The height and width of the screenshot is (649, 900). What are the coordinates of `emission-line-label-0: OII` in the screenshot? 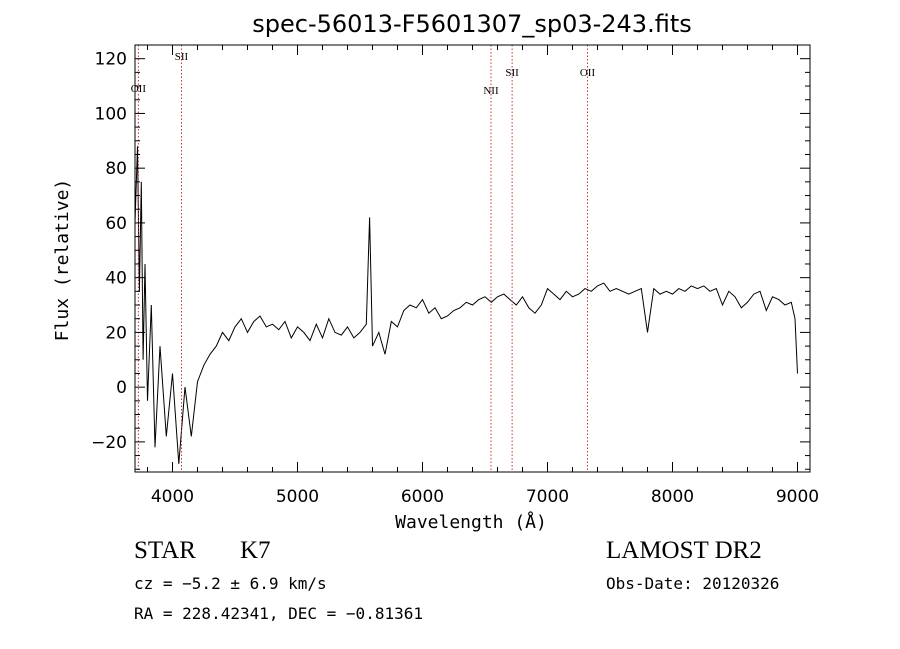 It's located at (139, 89).